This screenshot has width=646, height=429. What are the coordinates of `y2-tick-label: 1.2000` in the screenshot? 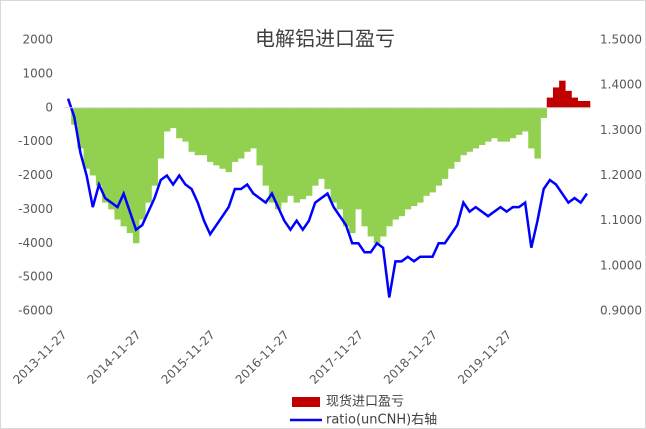 It's located at (621, 175).